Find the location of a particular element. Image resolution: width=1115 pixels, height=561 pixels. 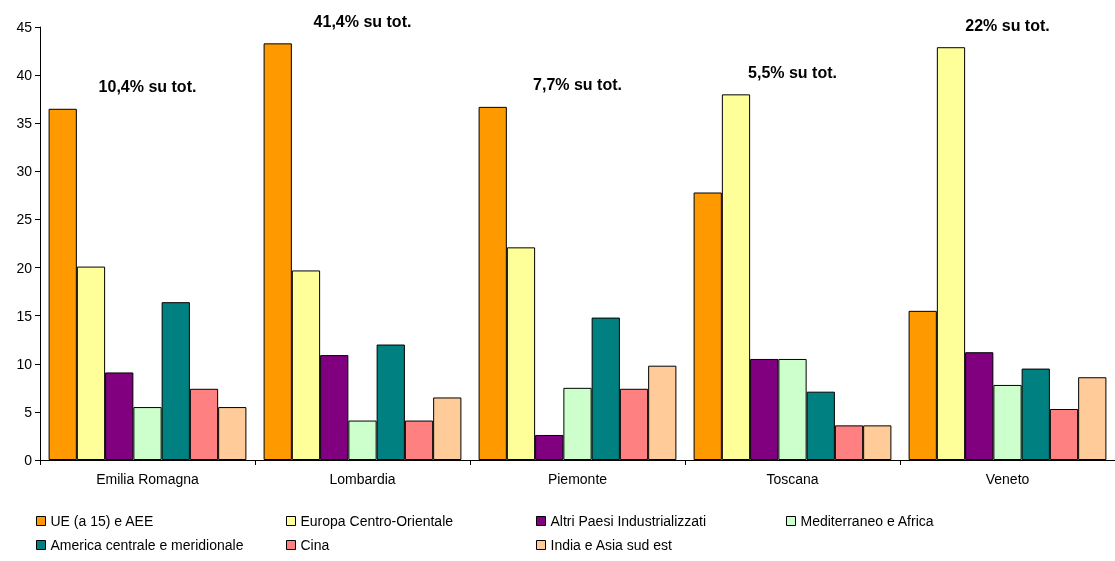

y-tick-label: 40 is located at coordinates (24, 75).